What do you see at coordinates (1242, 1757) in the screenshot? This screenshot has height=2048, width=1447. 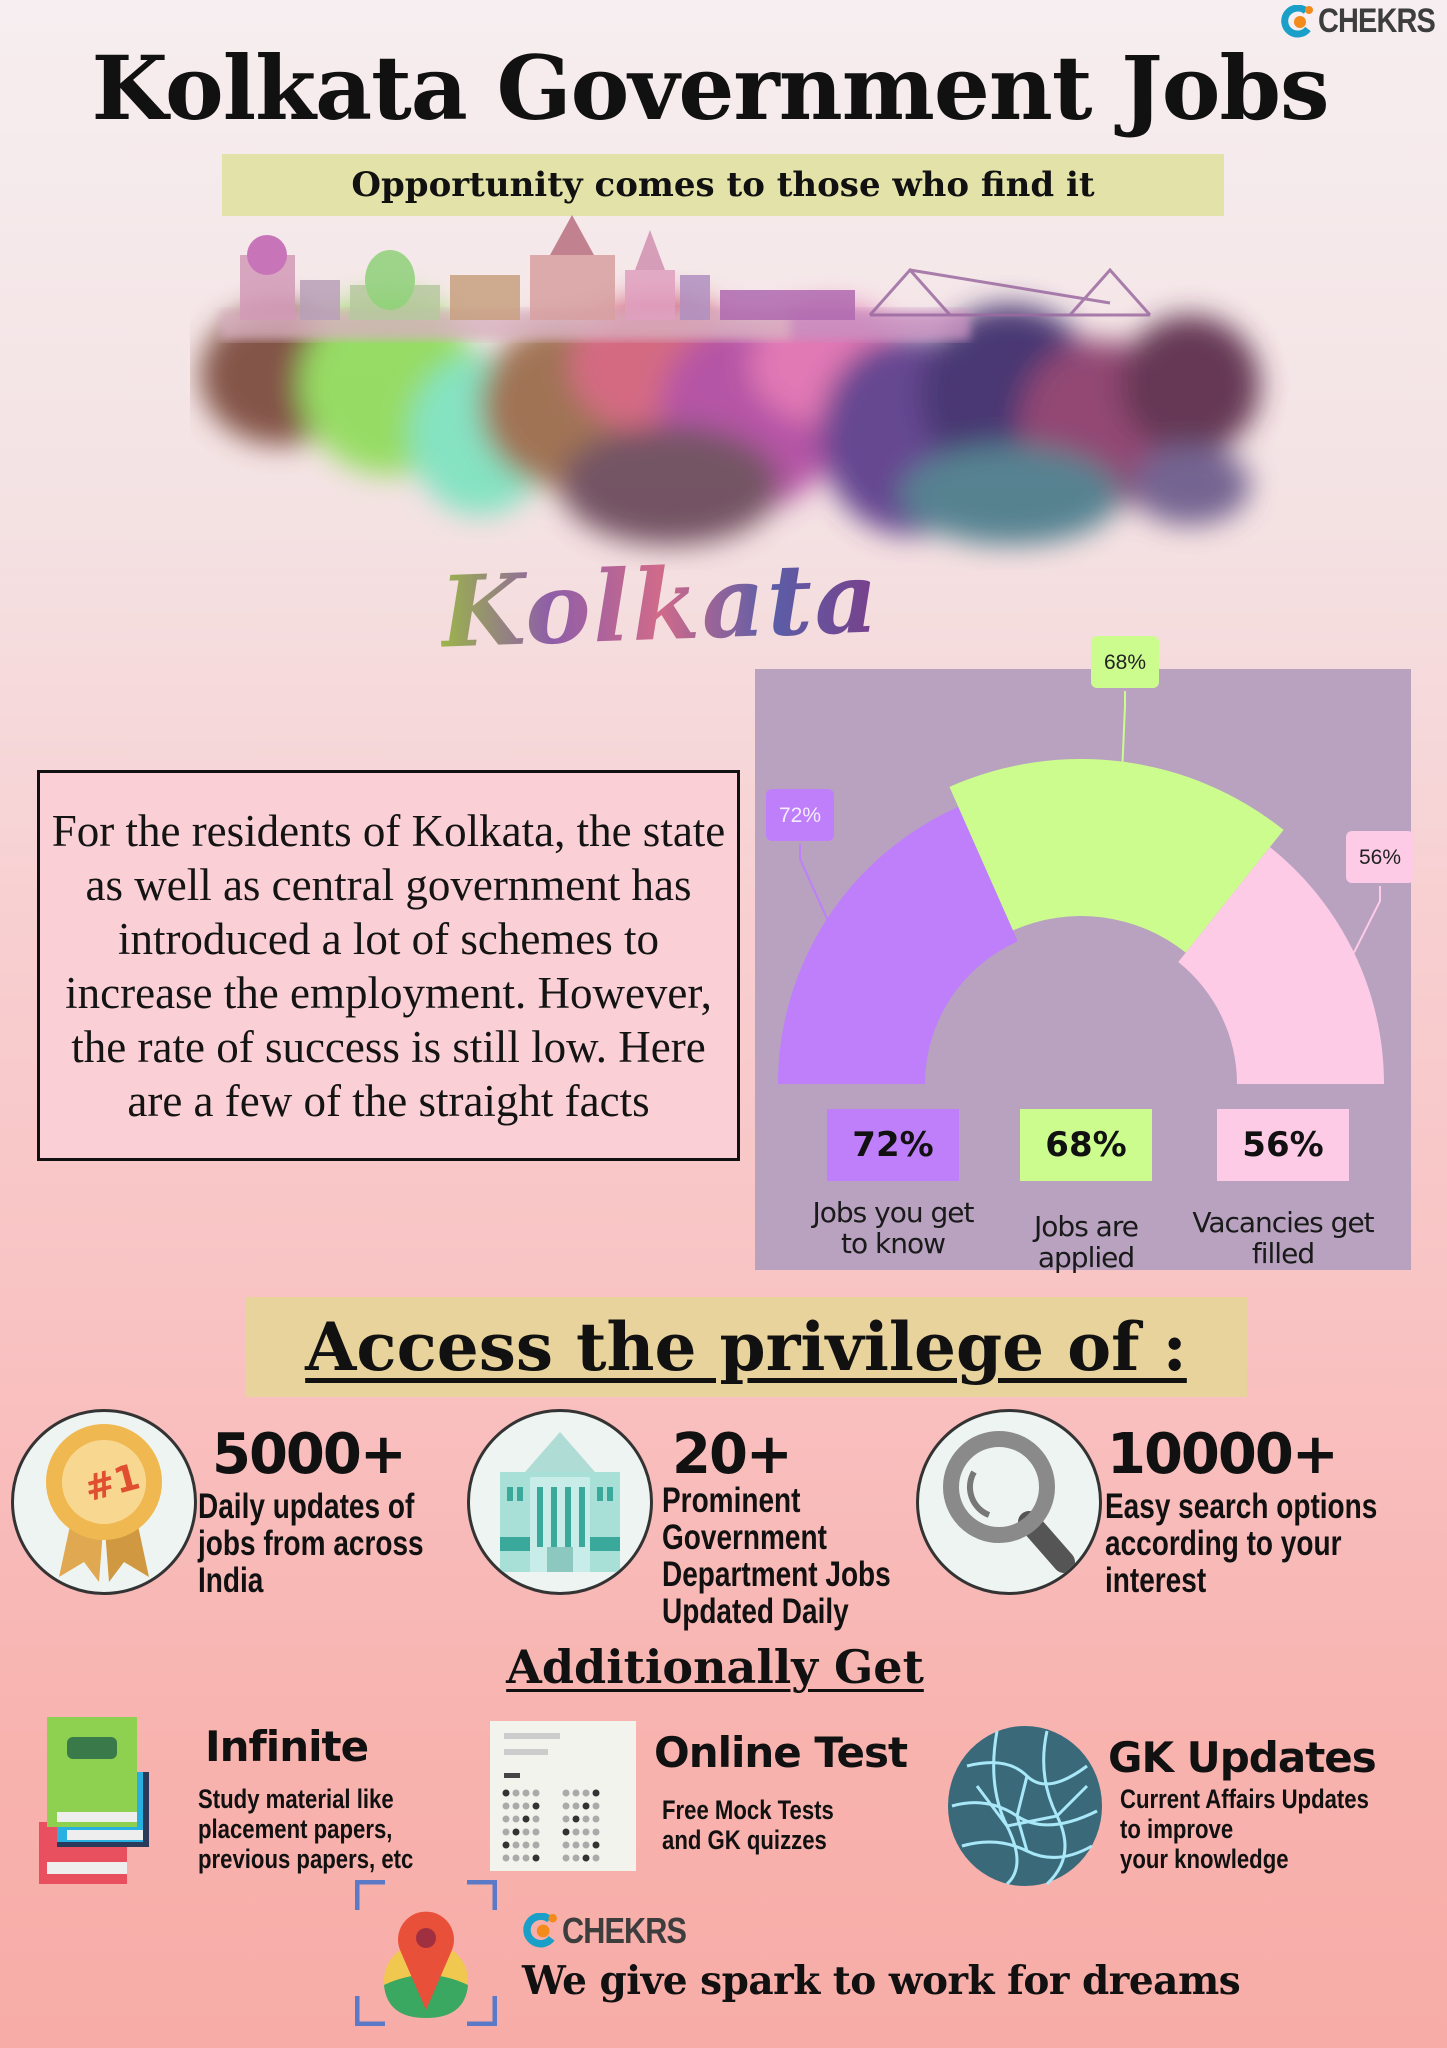 I see `extra-title: GK Updates` at bounding box center [1242, 1757].